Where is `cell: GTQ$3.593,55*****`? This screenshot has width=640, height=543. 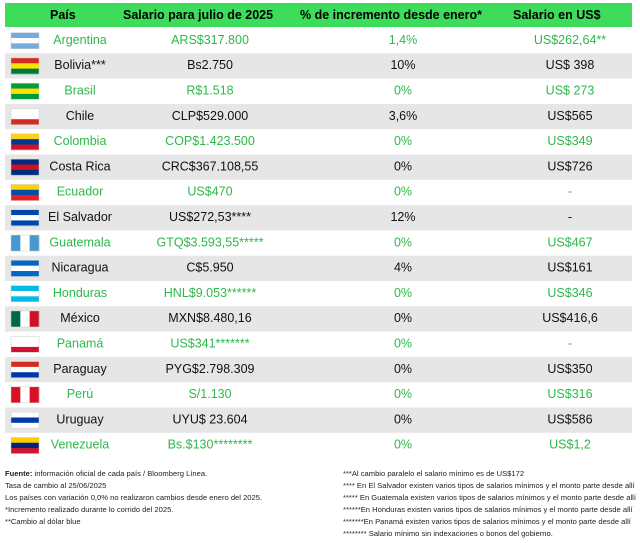 cell: GTQ$3.593,55***** is located at coordinates (209, 242).